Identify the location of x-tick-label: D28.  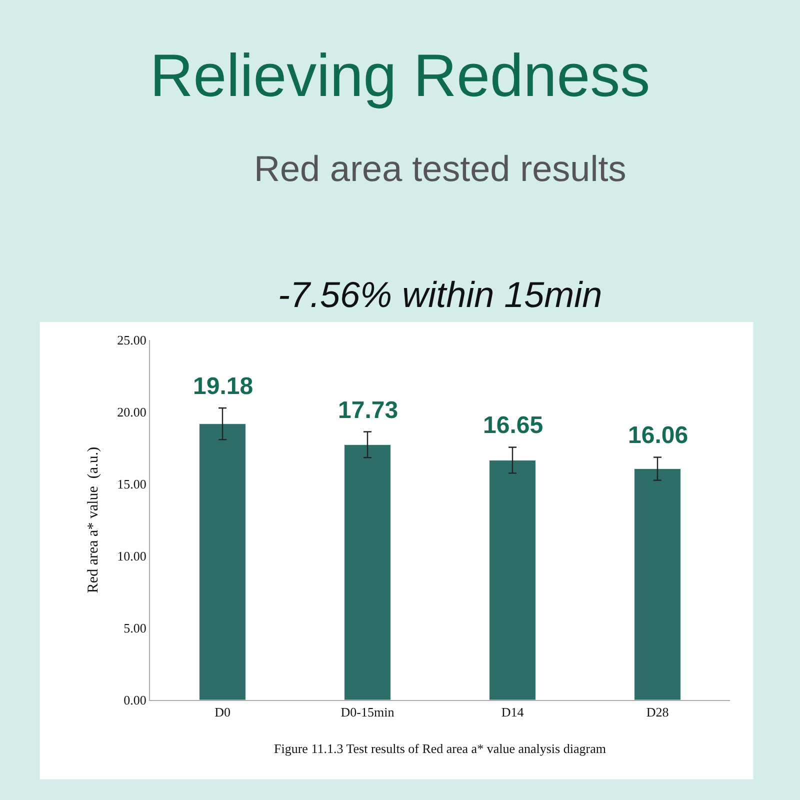
(657, 712).